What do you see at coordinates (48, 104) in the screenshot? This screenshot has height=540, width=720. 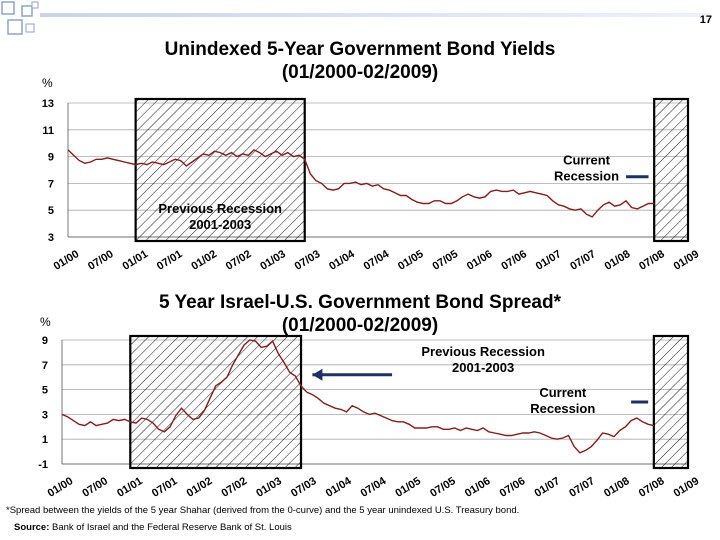 I see `c1-y-tick-label: 13` at bounding box center [48, 104].